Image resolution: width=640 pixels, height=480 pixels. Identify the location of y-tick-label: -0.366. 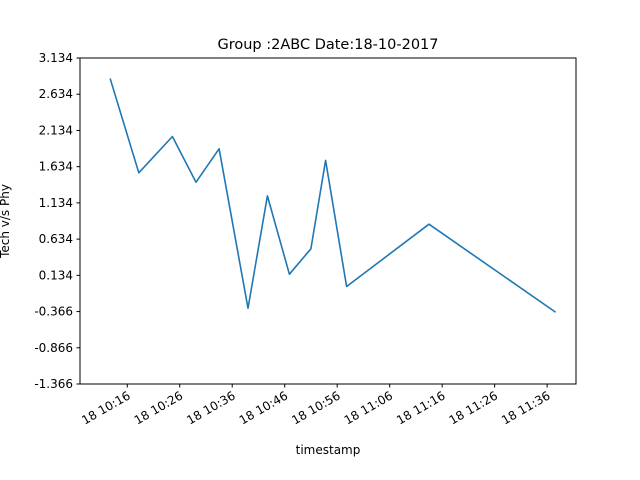
(53, 312).